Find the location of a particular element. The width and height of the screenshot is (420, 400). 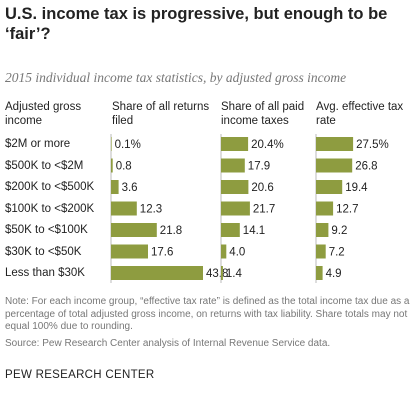

column-header-group: Adjusted gross income is located at coordinates (43, 114).